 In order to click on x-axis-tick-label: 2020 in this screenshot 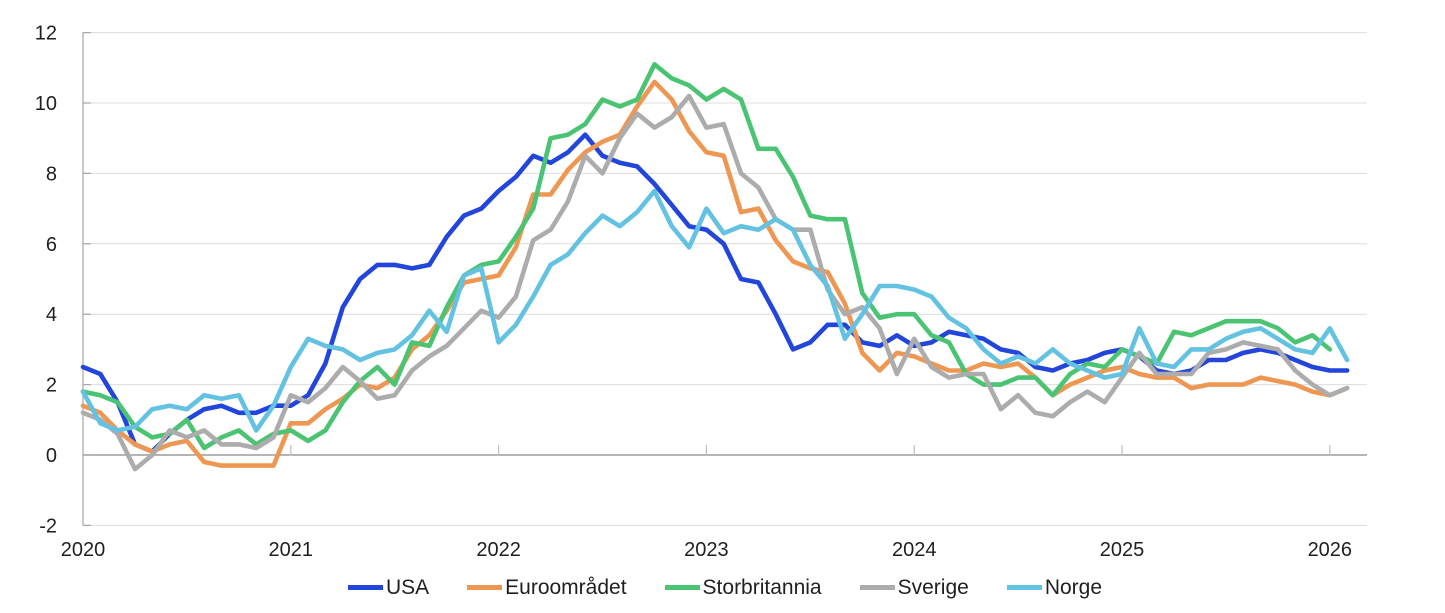, I will do `click(83, 550)`.